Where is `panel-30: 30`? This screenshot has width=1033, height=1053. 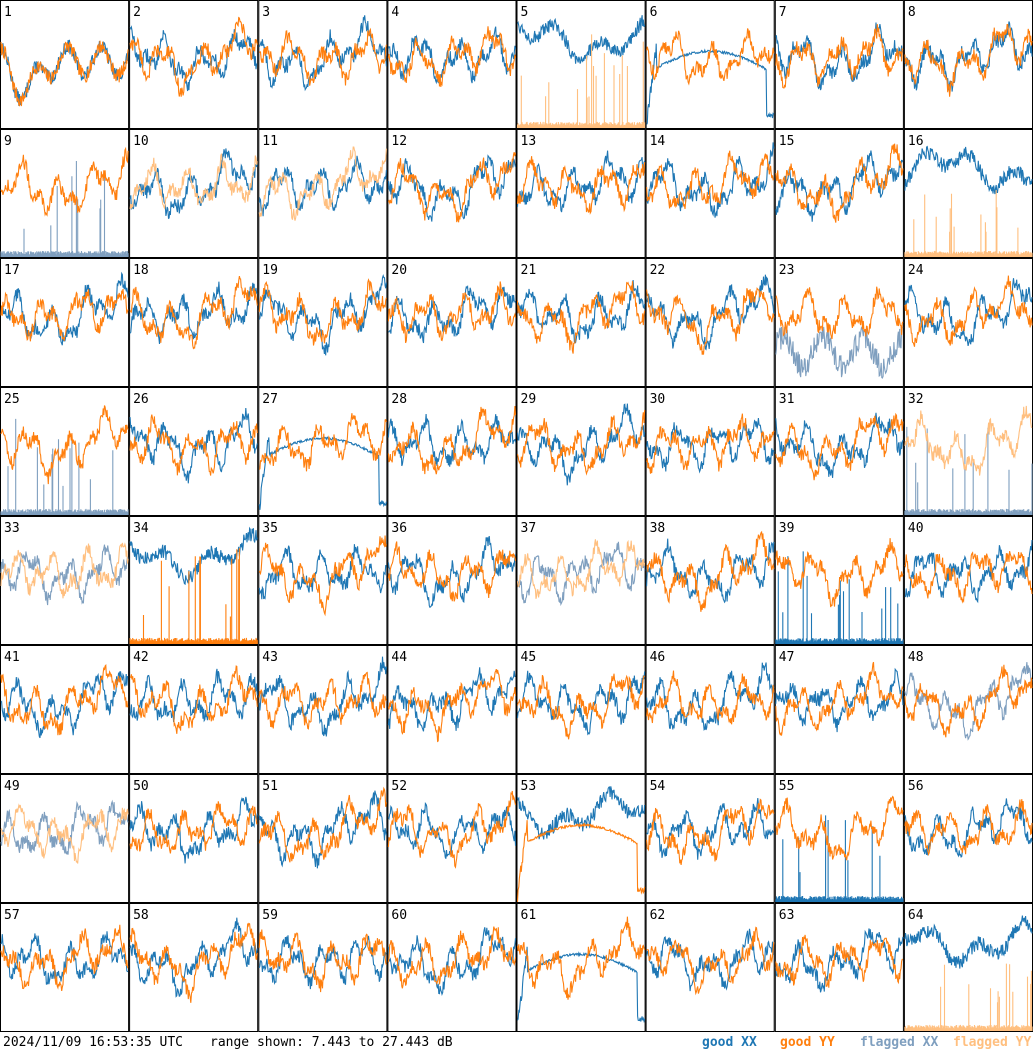 panel-30: 30 is located at coordinates (710, 451).